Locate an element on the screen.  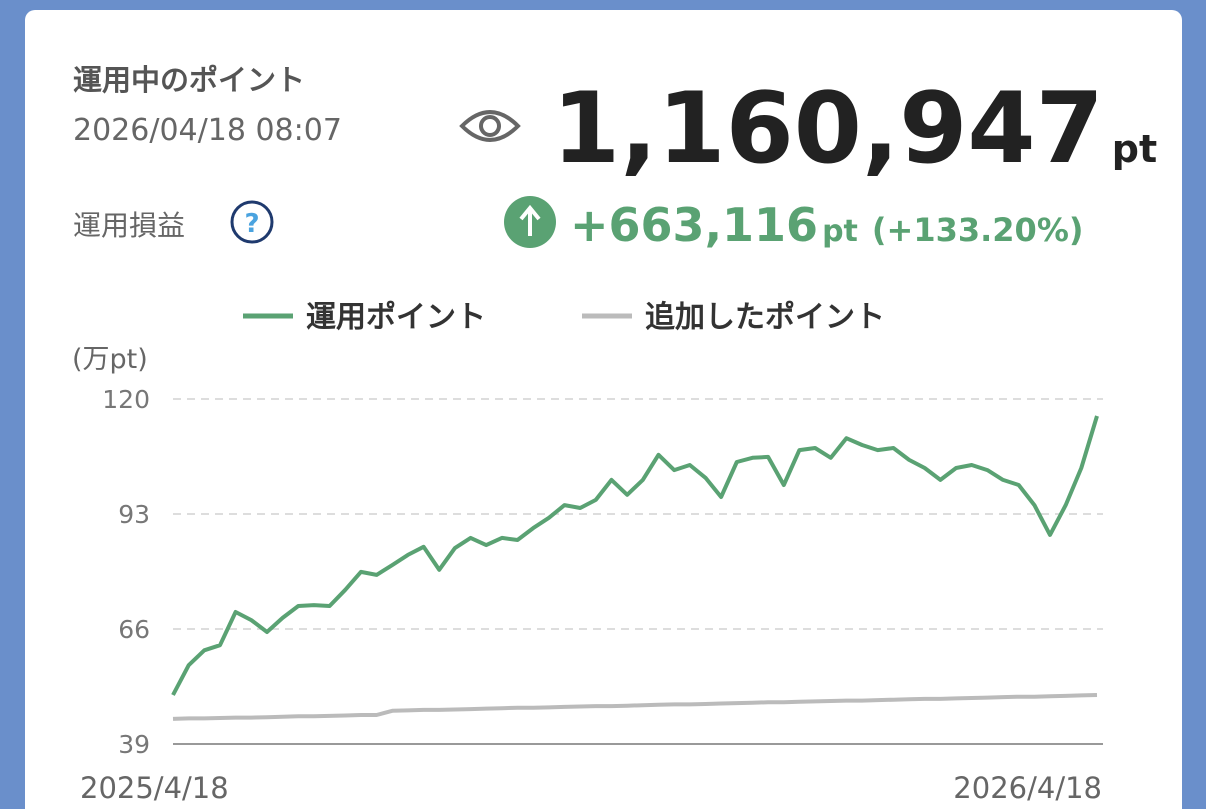
y-axis-label: (万pt) is located at coordinates (110, 359).